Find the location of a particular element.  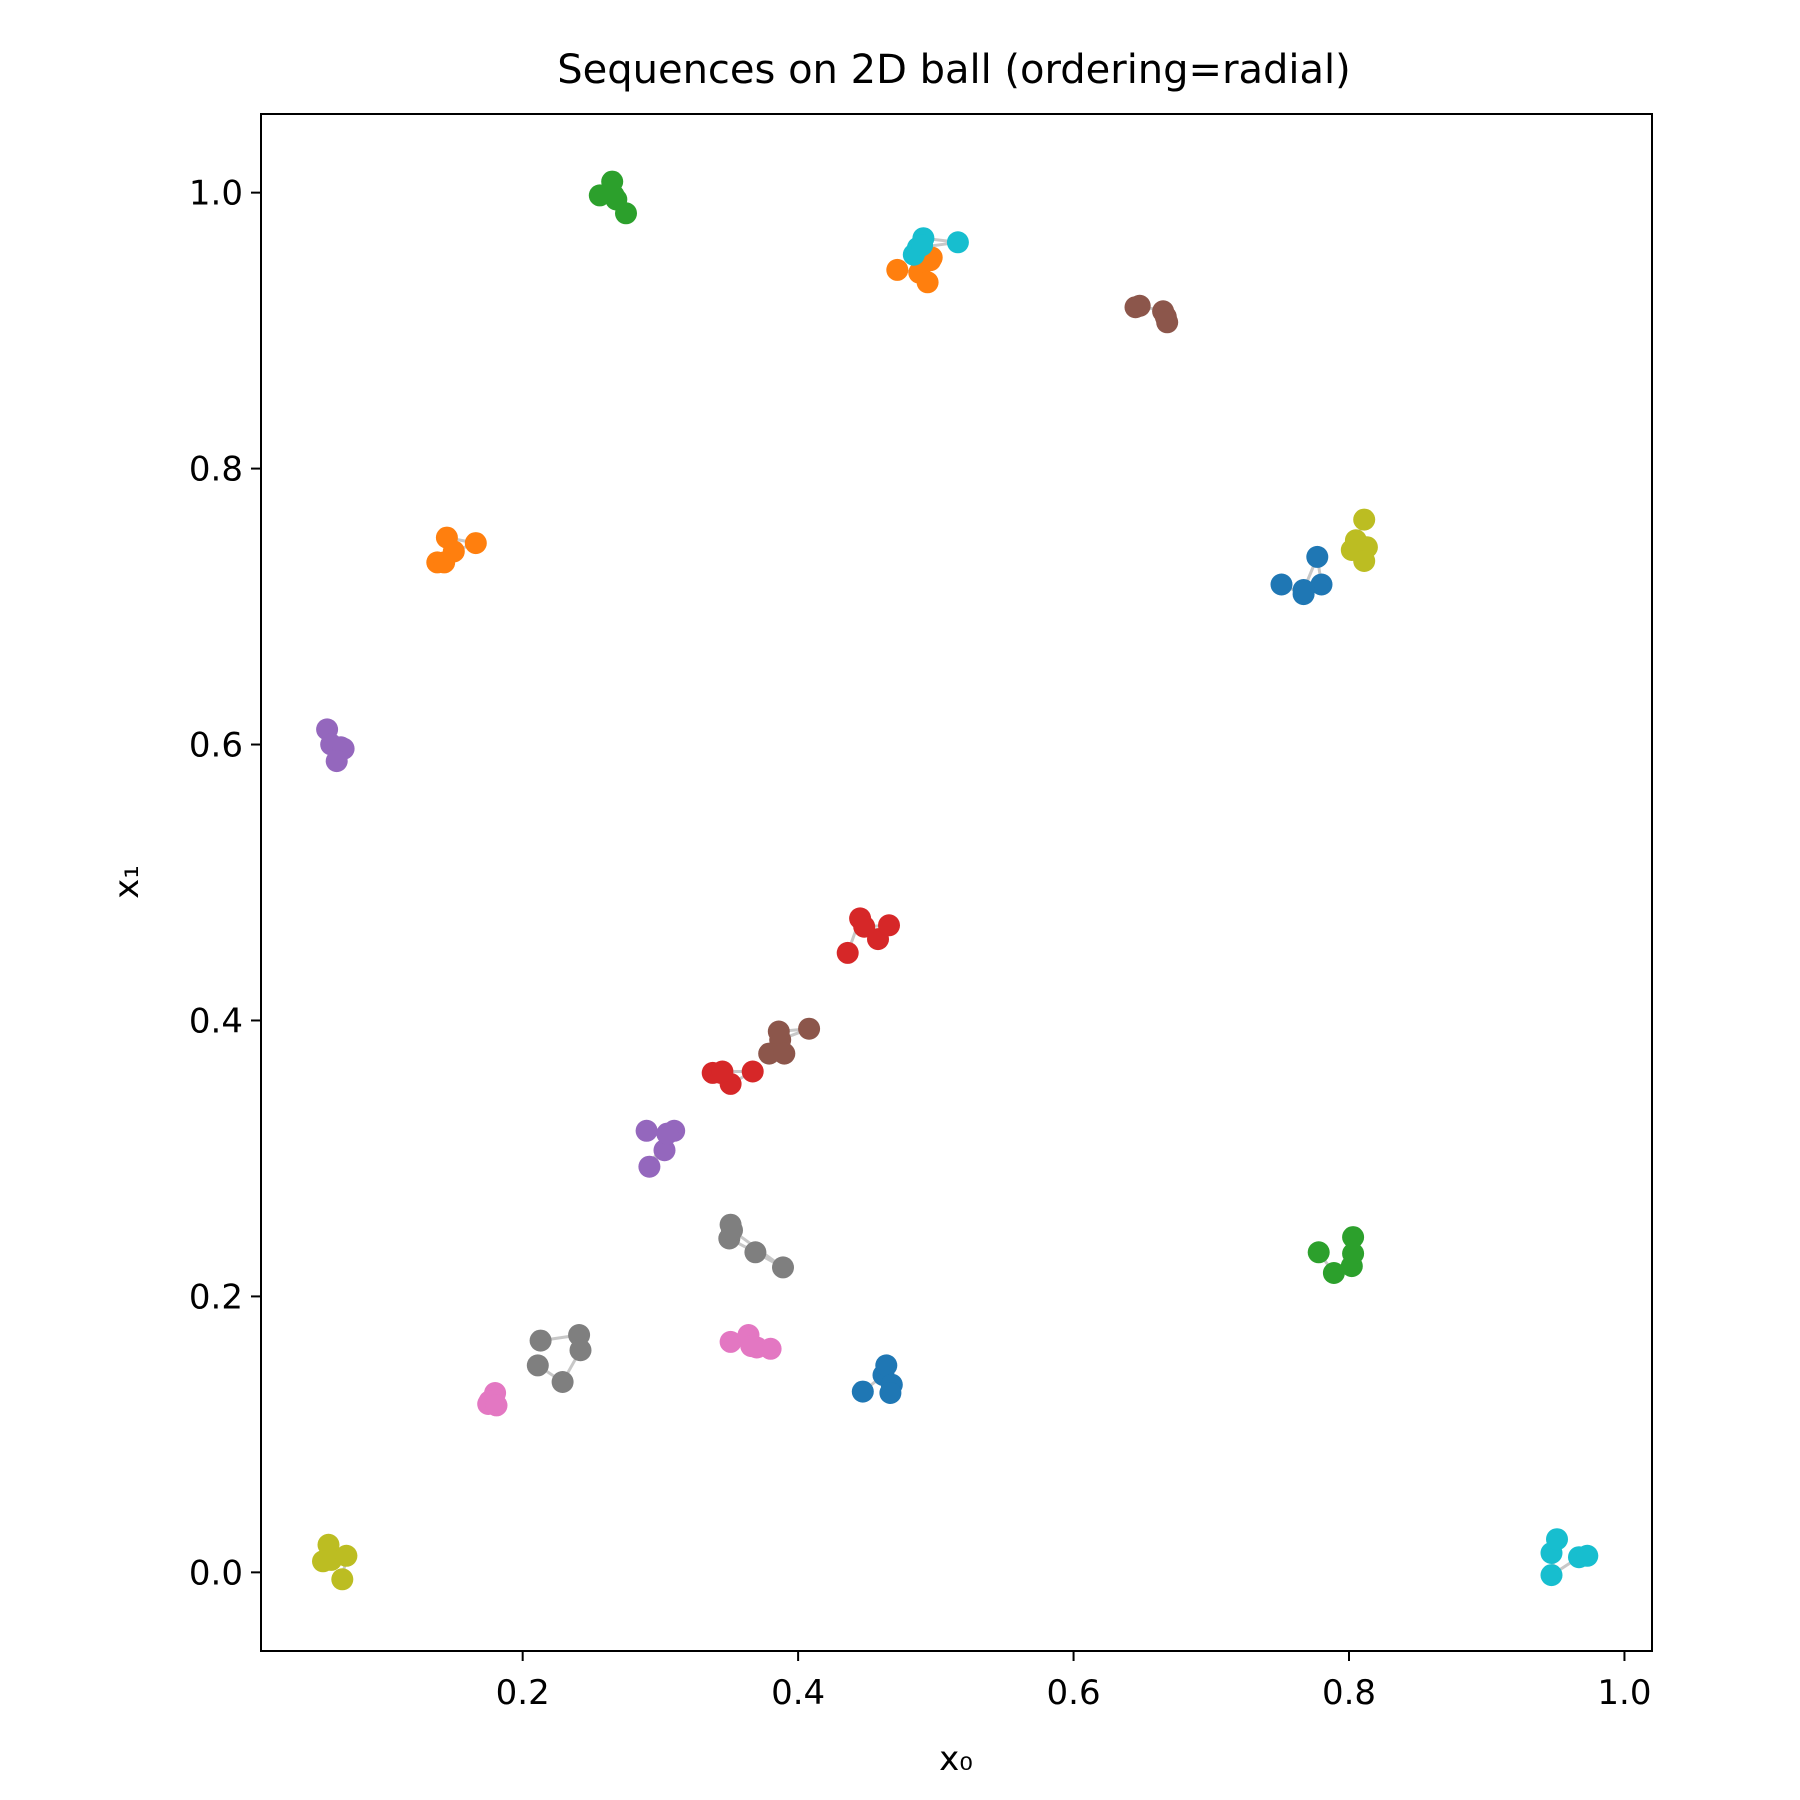

x-tick-label: 0.8 is located at coordinates (1349, 1693).